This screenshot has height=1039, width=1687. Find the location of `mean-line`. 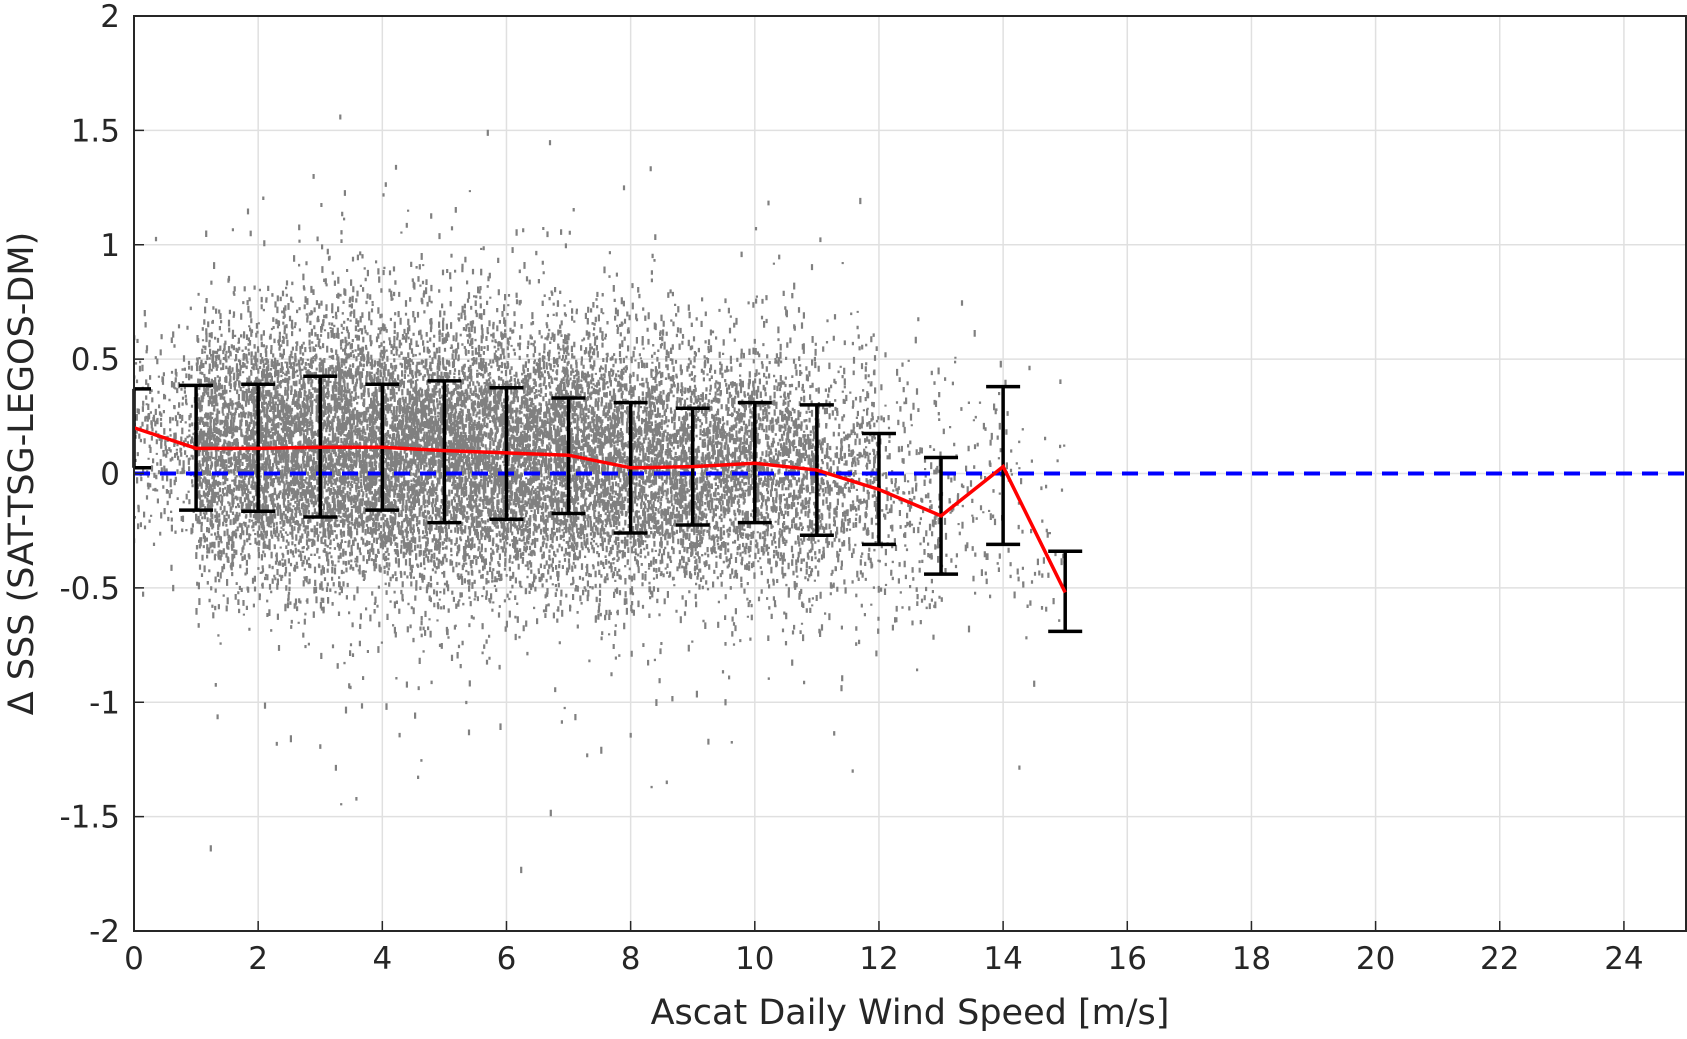

mean-line is located at coordinates (600, 510).